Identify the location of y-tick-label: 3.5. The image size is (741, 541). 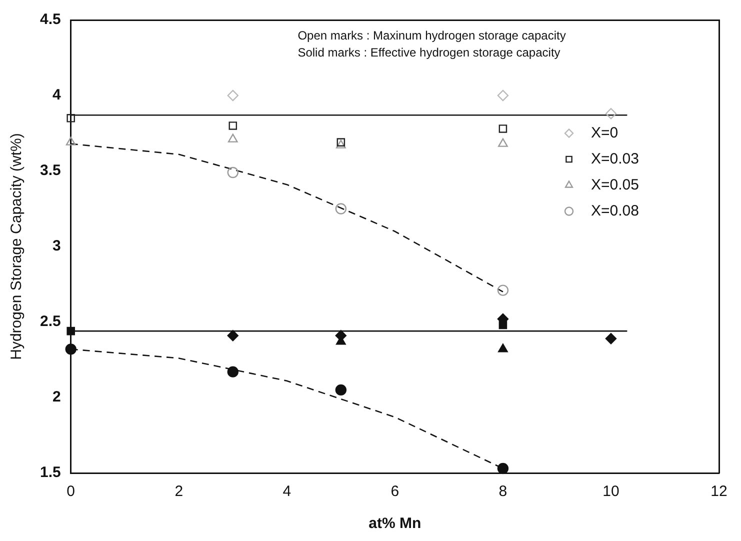
(50, 171).